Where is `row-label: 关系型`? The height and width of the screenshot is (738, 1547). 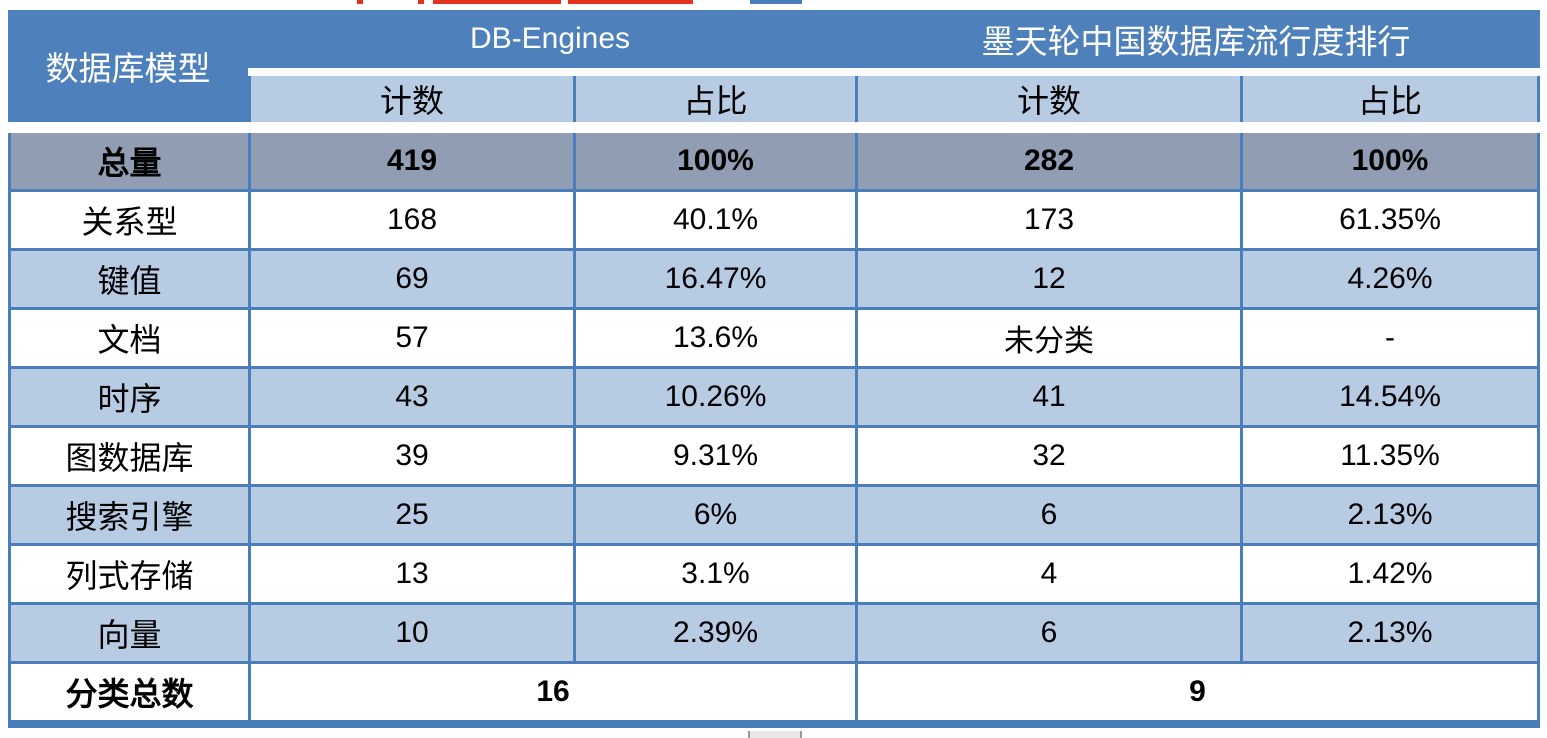
row-label: 关系型 is located at coordinates (129, 222).